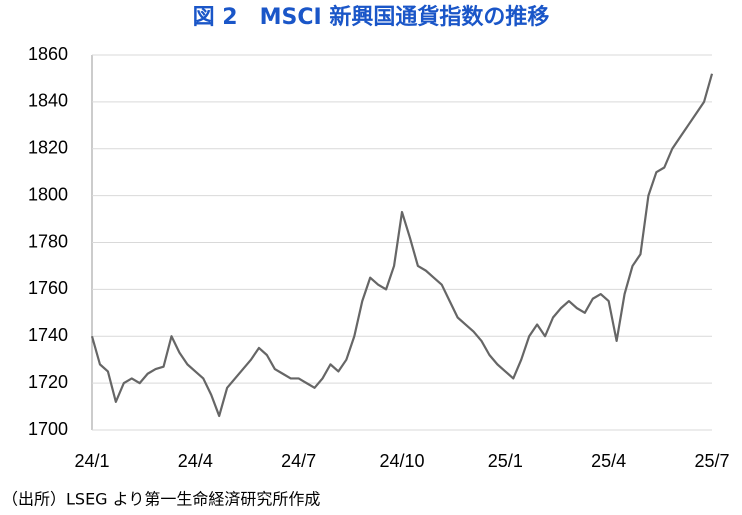 This screenshot has width=742, height=515. Describe the element at coordinates (48, 54) in the screenshot. I see `y-tick-label: 1860` at that location.